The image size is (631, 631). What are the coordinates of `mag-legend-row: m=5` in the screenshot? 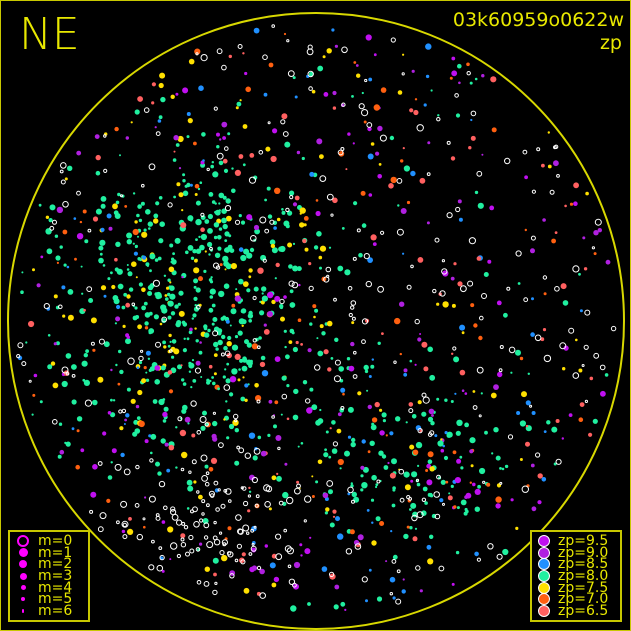 It's located at (49, 599).